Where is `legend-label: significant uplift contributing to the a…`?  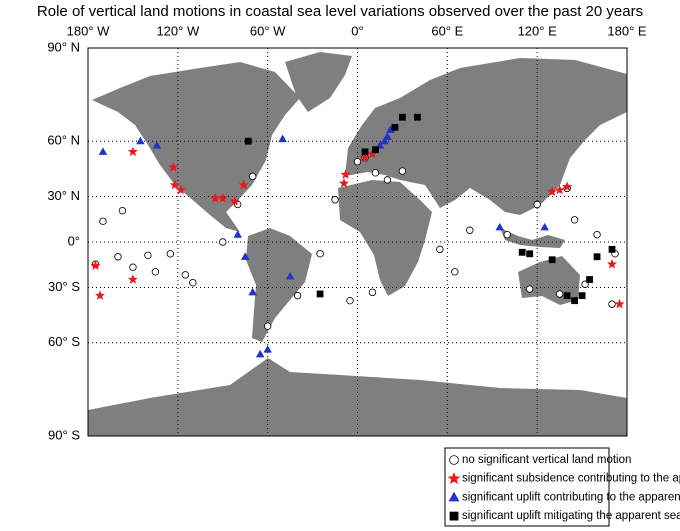
legend-label: significant uplift contributing to the a… is located at coordinates (571, 497).